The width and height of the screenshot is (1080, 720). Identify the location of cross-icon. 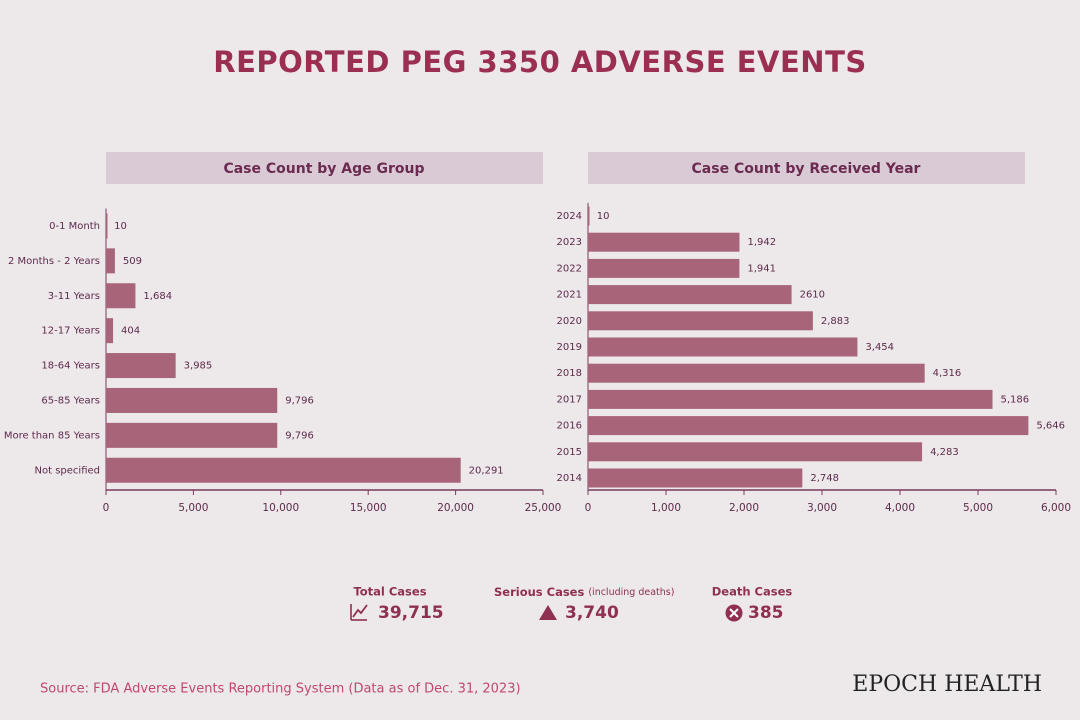
(734, 613).